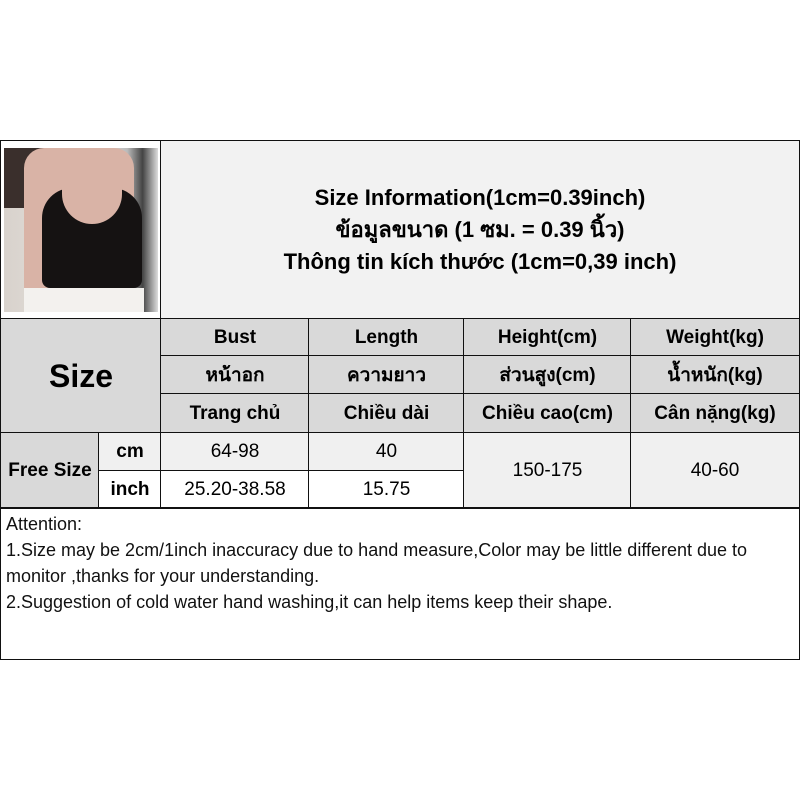  I want to click on title-en: Size Information(1cm=0.39inch), so click(480, 197).